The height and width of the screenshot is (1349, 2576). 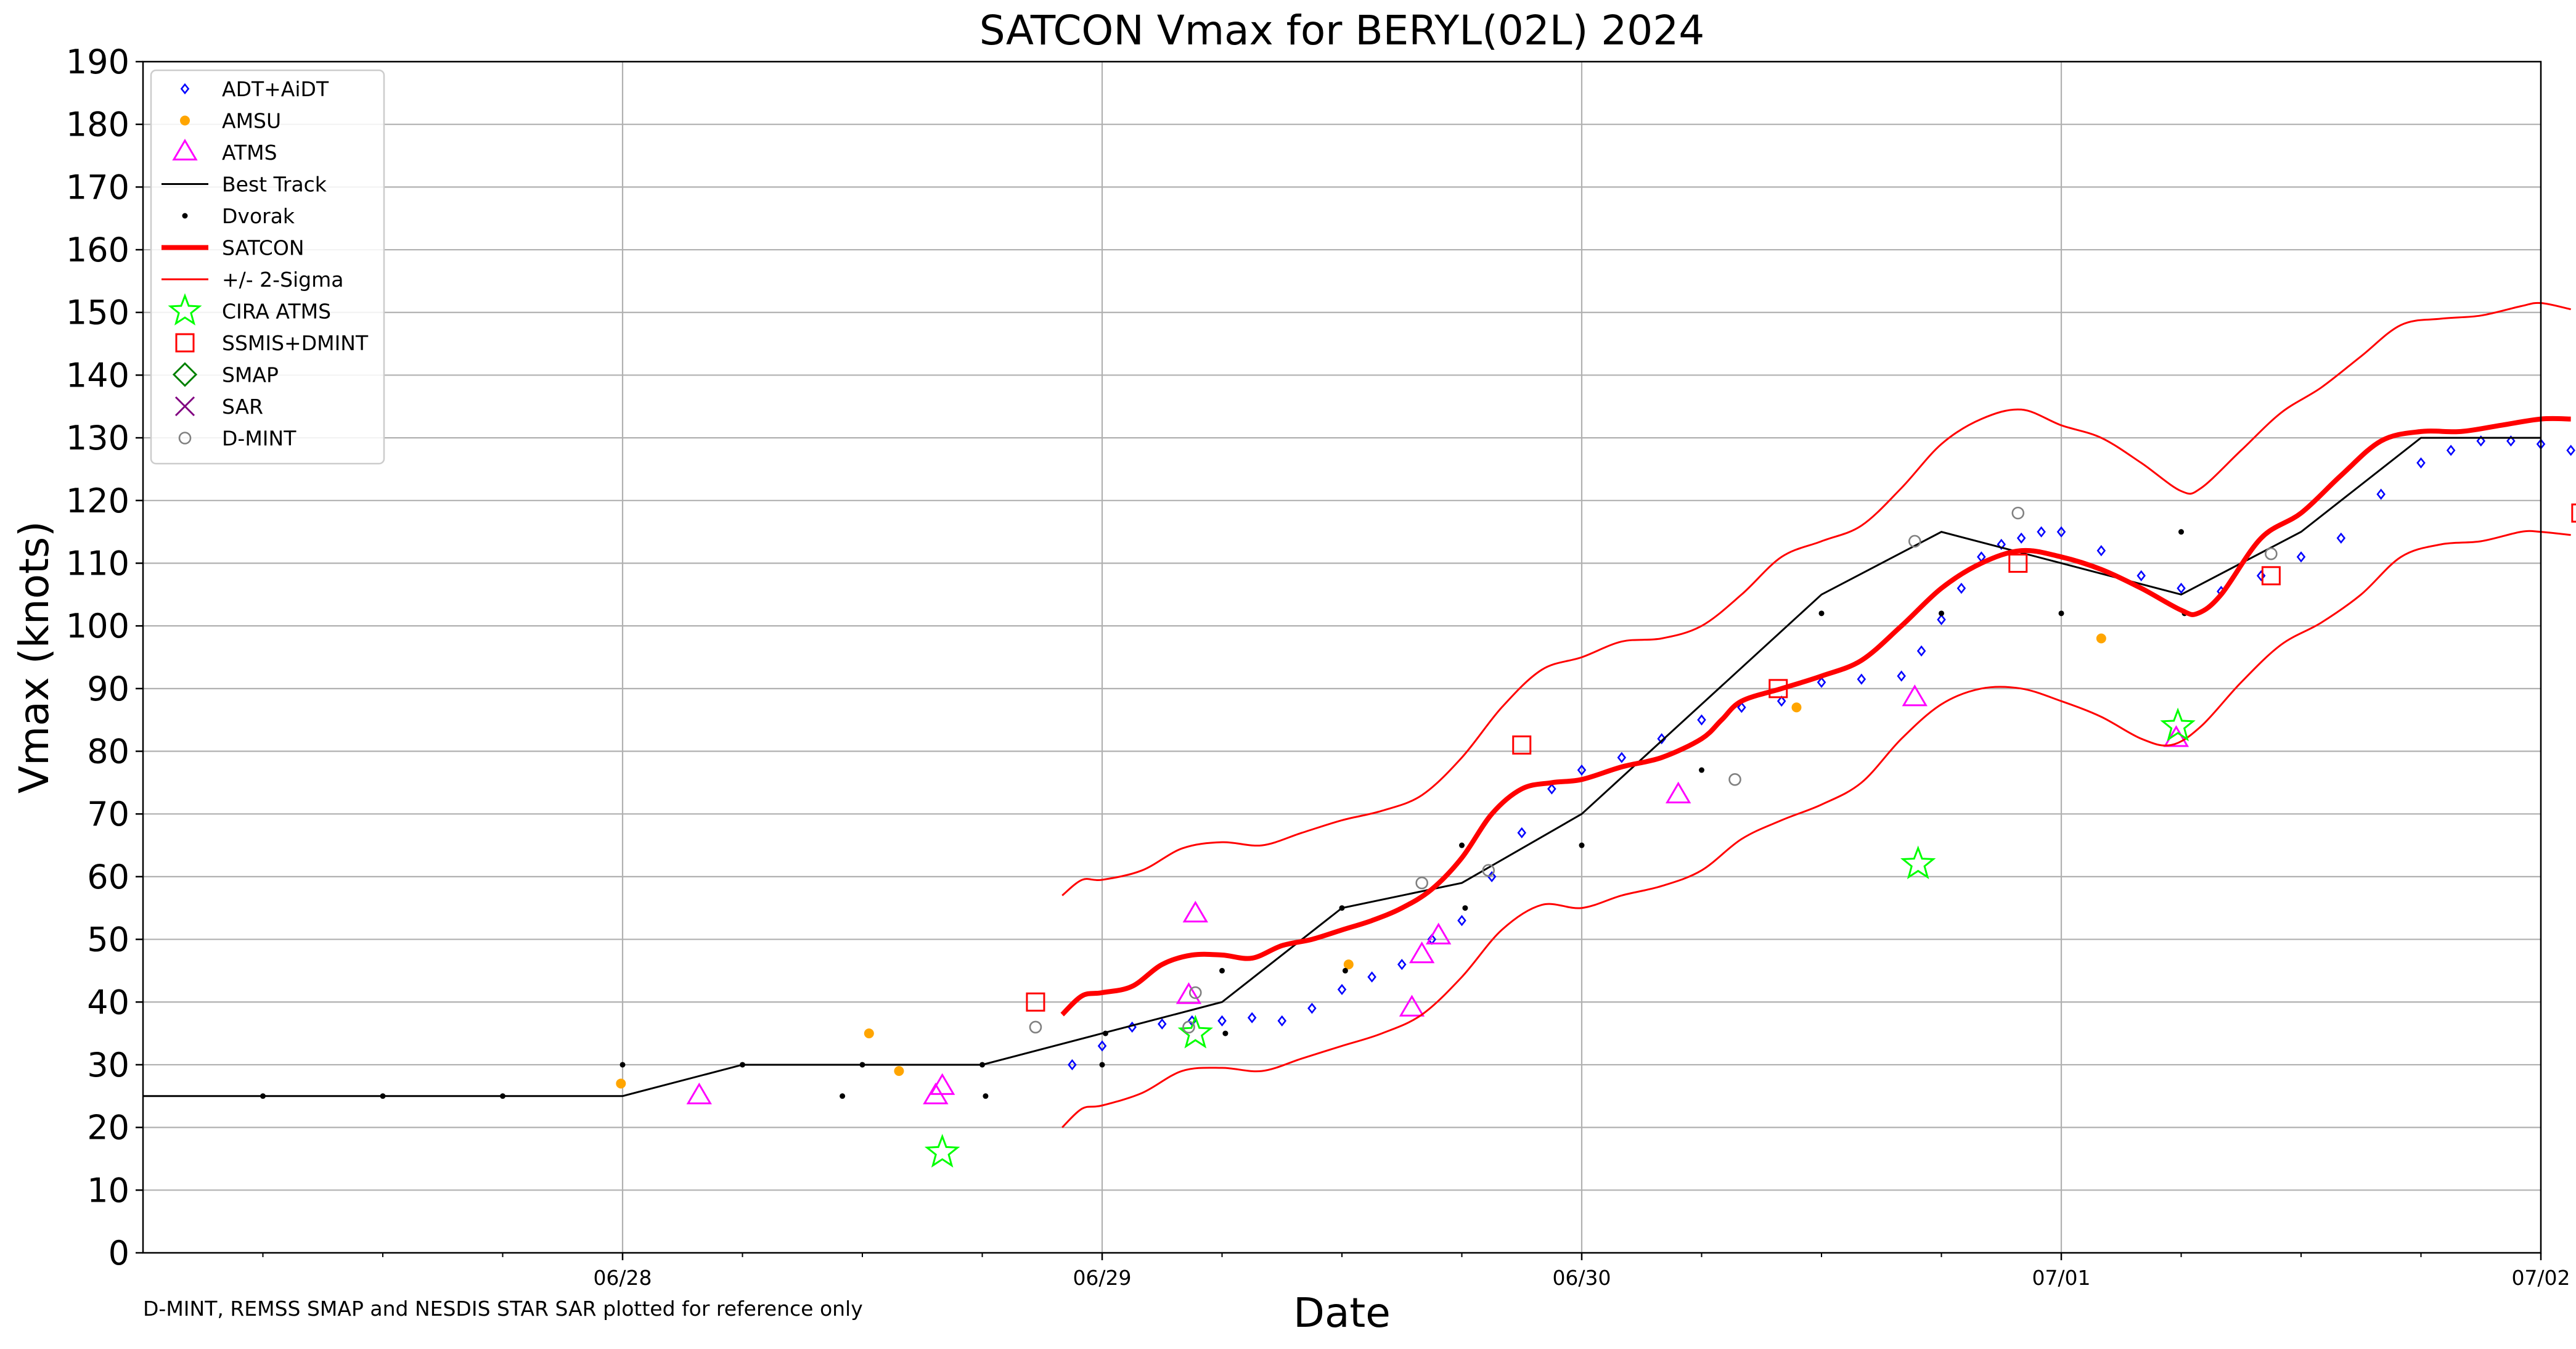 I want to click on y-tick-label: 10, so click(x=108, y=1190).